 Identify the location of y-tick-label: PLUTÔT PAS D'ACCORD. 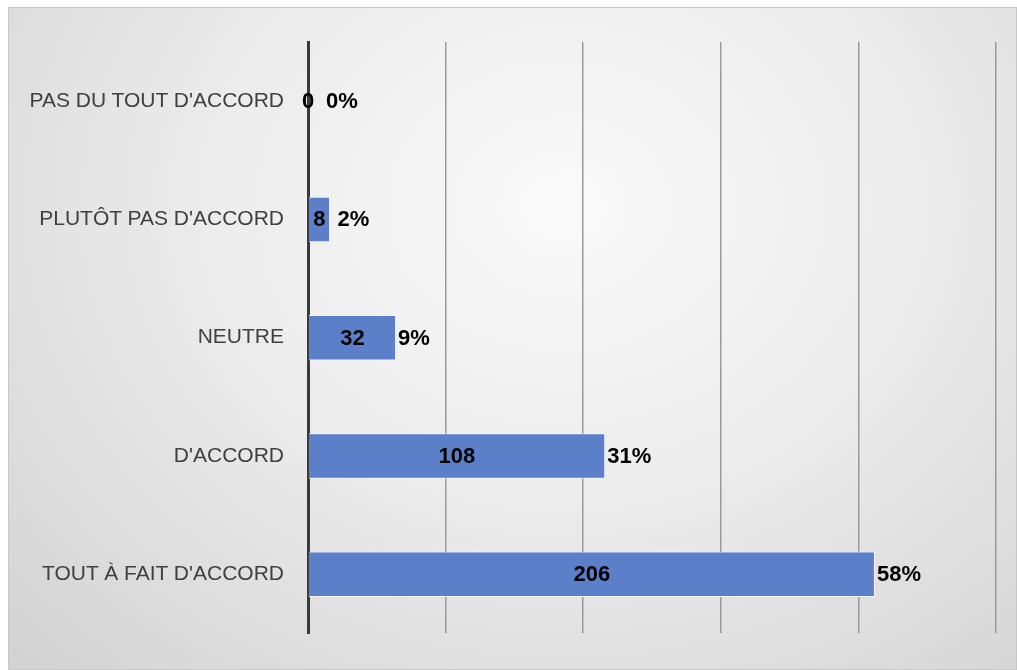
(161, 218).